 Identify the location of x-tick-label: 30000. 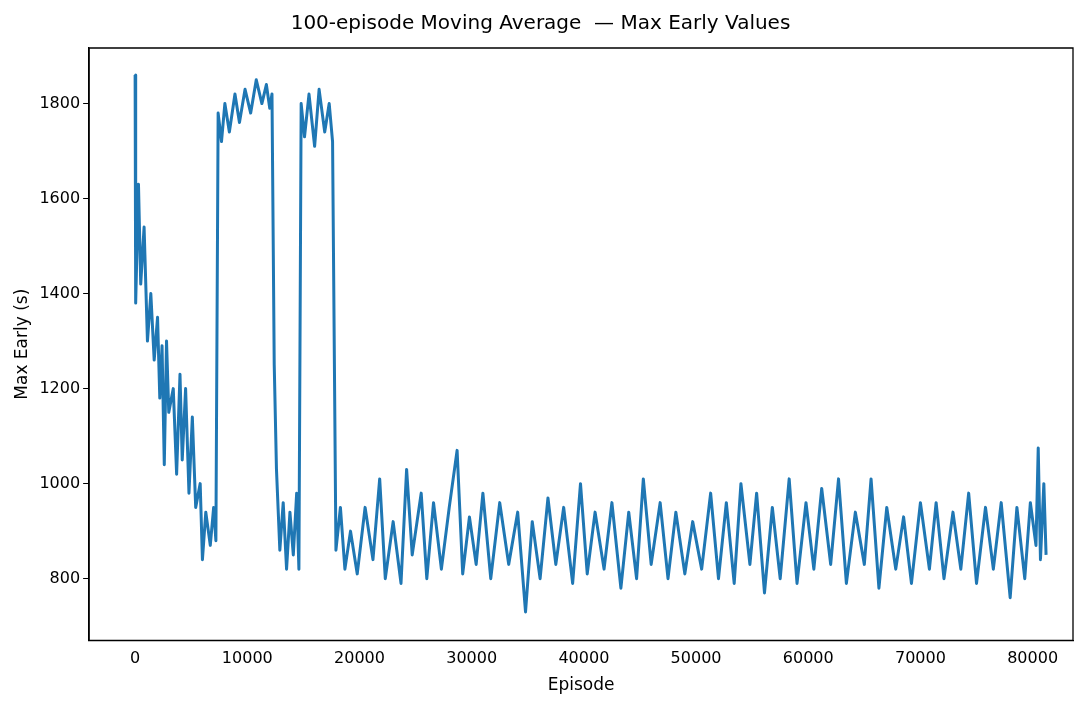
(472, 658).